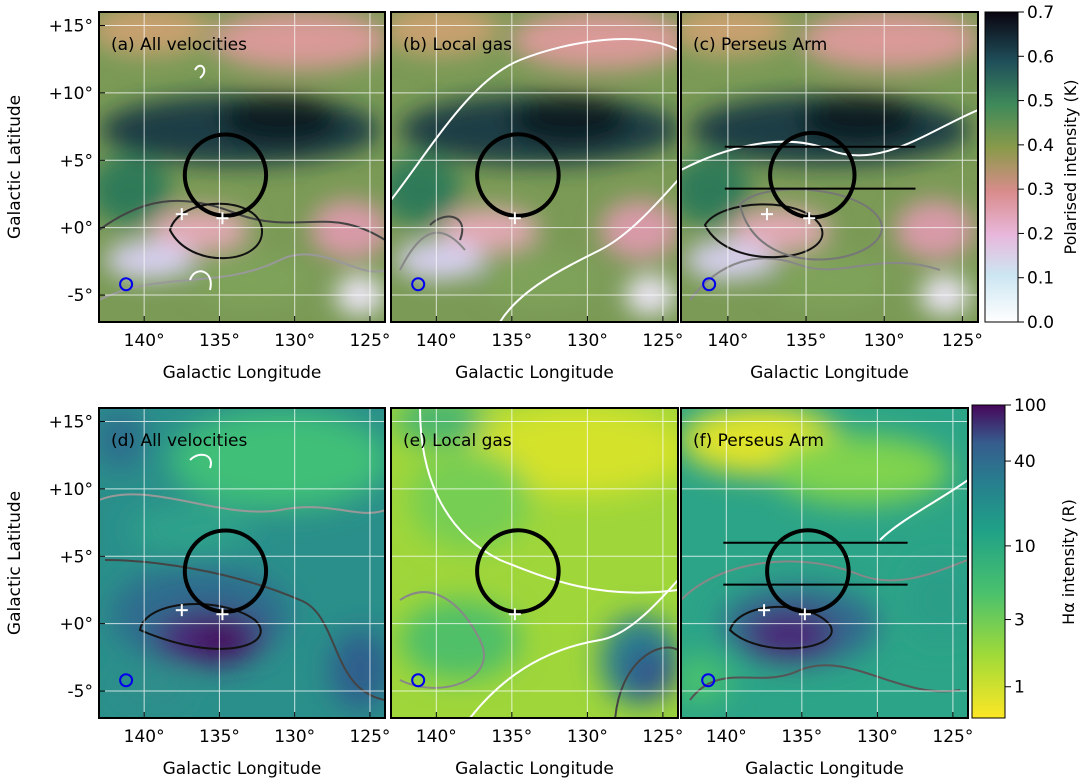 The image size is (1090, 783). I want to click on colorbar-halpha-ticks: 1 3 10 40 100, so click(1025, 547).